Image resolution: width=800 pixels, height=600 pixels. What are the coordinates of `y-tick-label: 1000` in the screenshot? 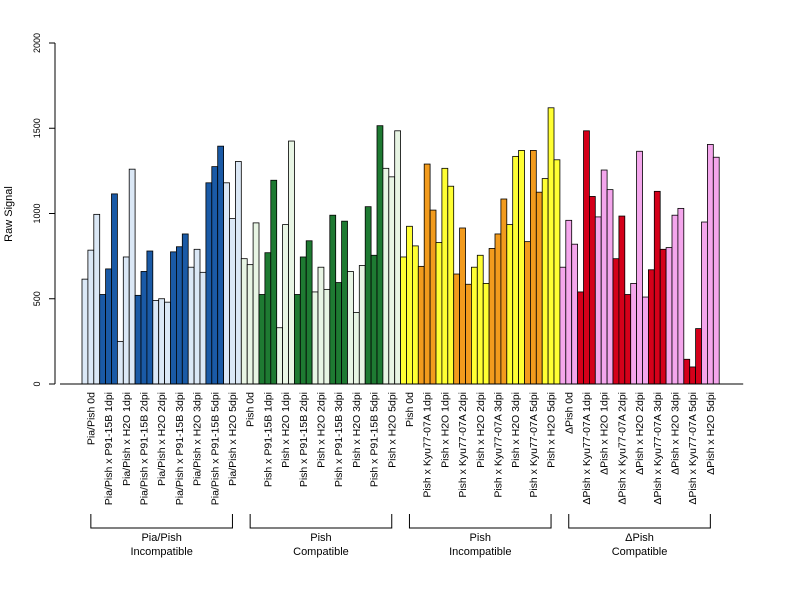 It's located at (37, 213).